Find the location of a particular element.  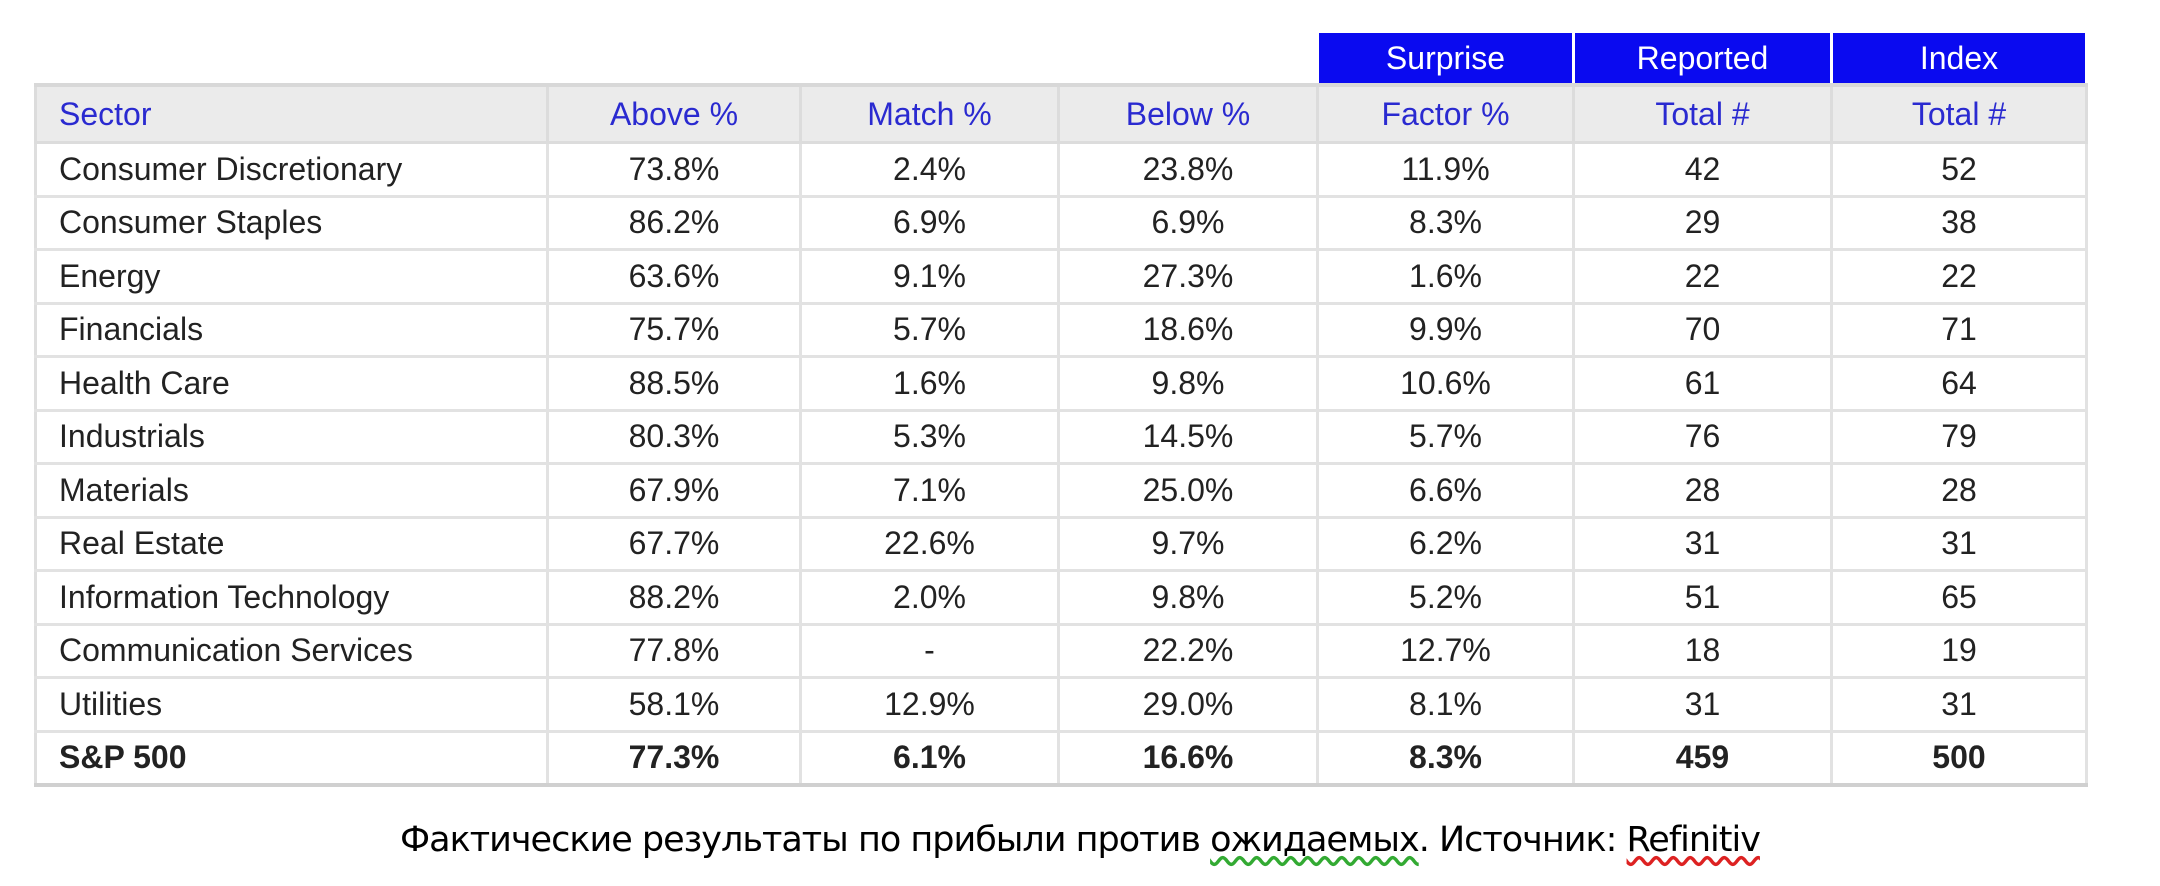

table-cell: 18 is located at coordinates (1702, 650).